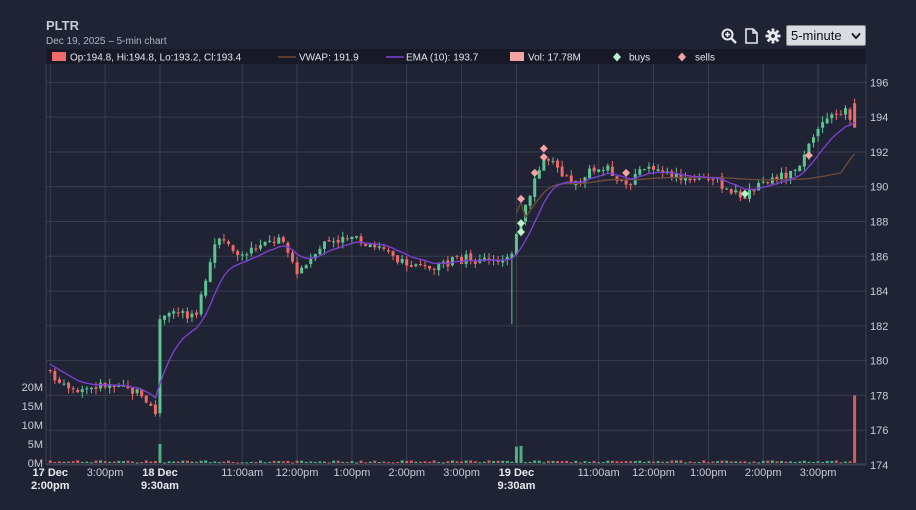 Image resolution: width=916 pixels, height=510 pixels. What do you see at coordinates (856, 35) in the screenshot?
I see `chevron-down-icon` at bounding box center [856, 35].